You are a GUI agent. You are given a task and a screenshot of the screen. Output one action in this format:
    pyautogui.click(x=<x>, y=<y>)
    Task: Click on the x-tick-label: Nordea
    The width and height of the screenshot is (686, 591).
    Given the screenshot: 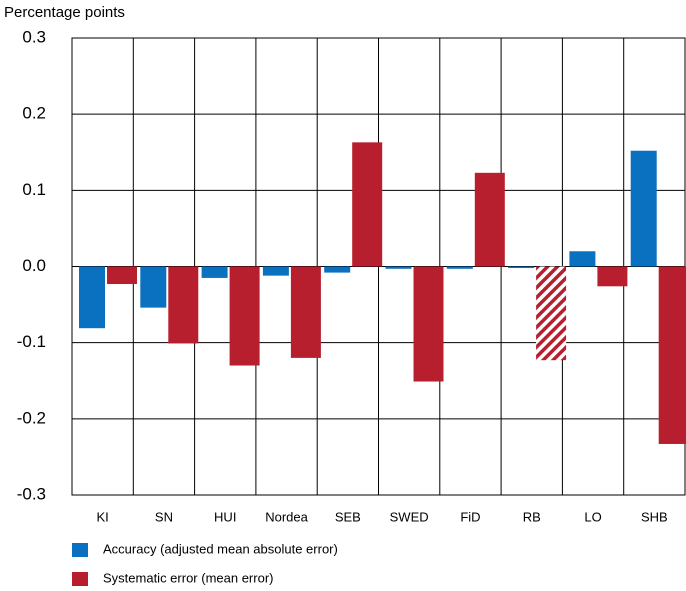 What is the action you would take?
    pyautogui.click(x=286, y=516)
    